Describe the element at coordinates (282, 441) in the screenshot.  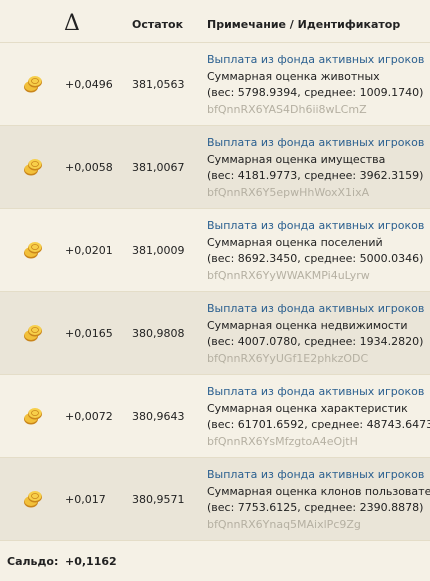
I see `transaction-id: bfQnnRX6YsMfzgtoA4eOjtH` at that location.